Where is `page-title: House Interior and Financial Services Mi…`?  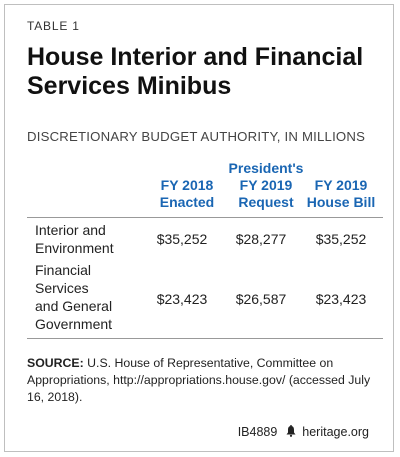 page-title: House Interior and Financial Services Mi… is located at coordinates (195, 71).